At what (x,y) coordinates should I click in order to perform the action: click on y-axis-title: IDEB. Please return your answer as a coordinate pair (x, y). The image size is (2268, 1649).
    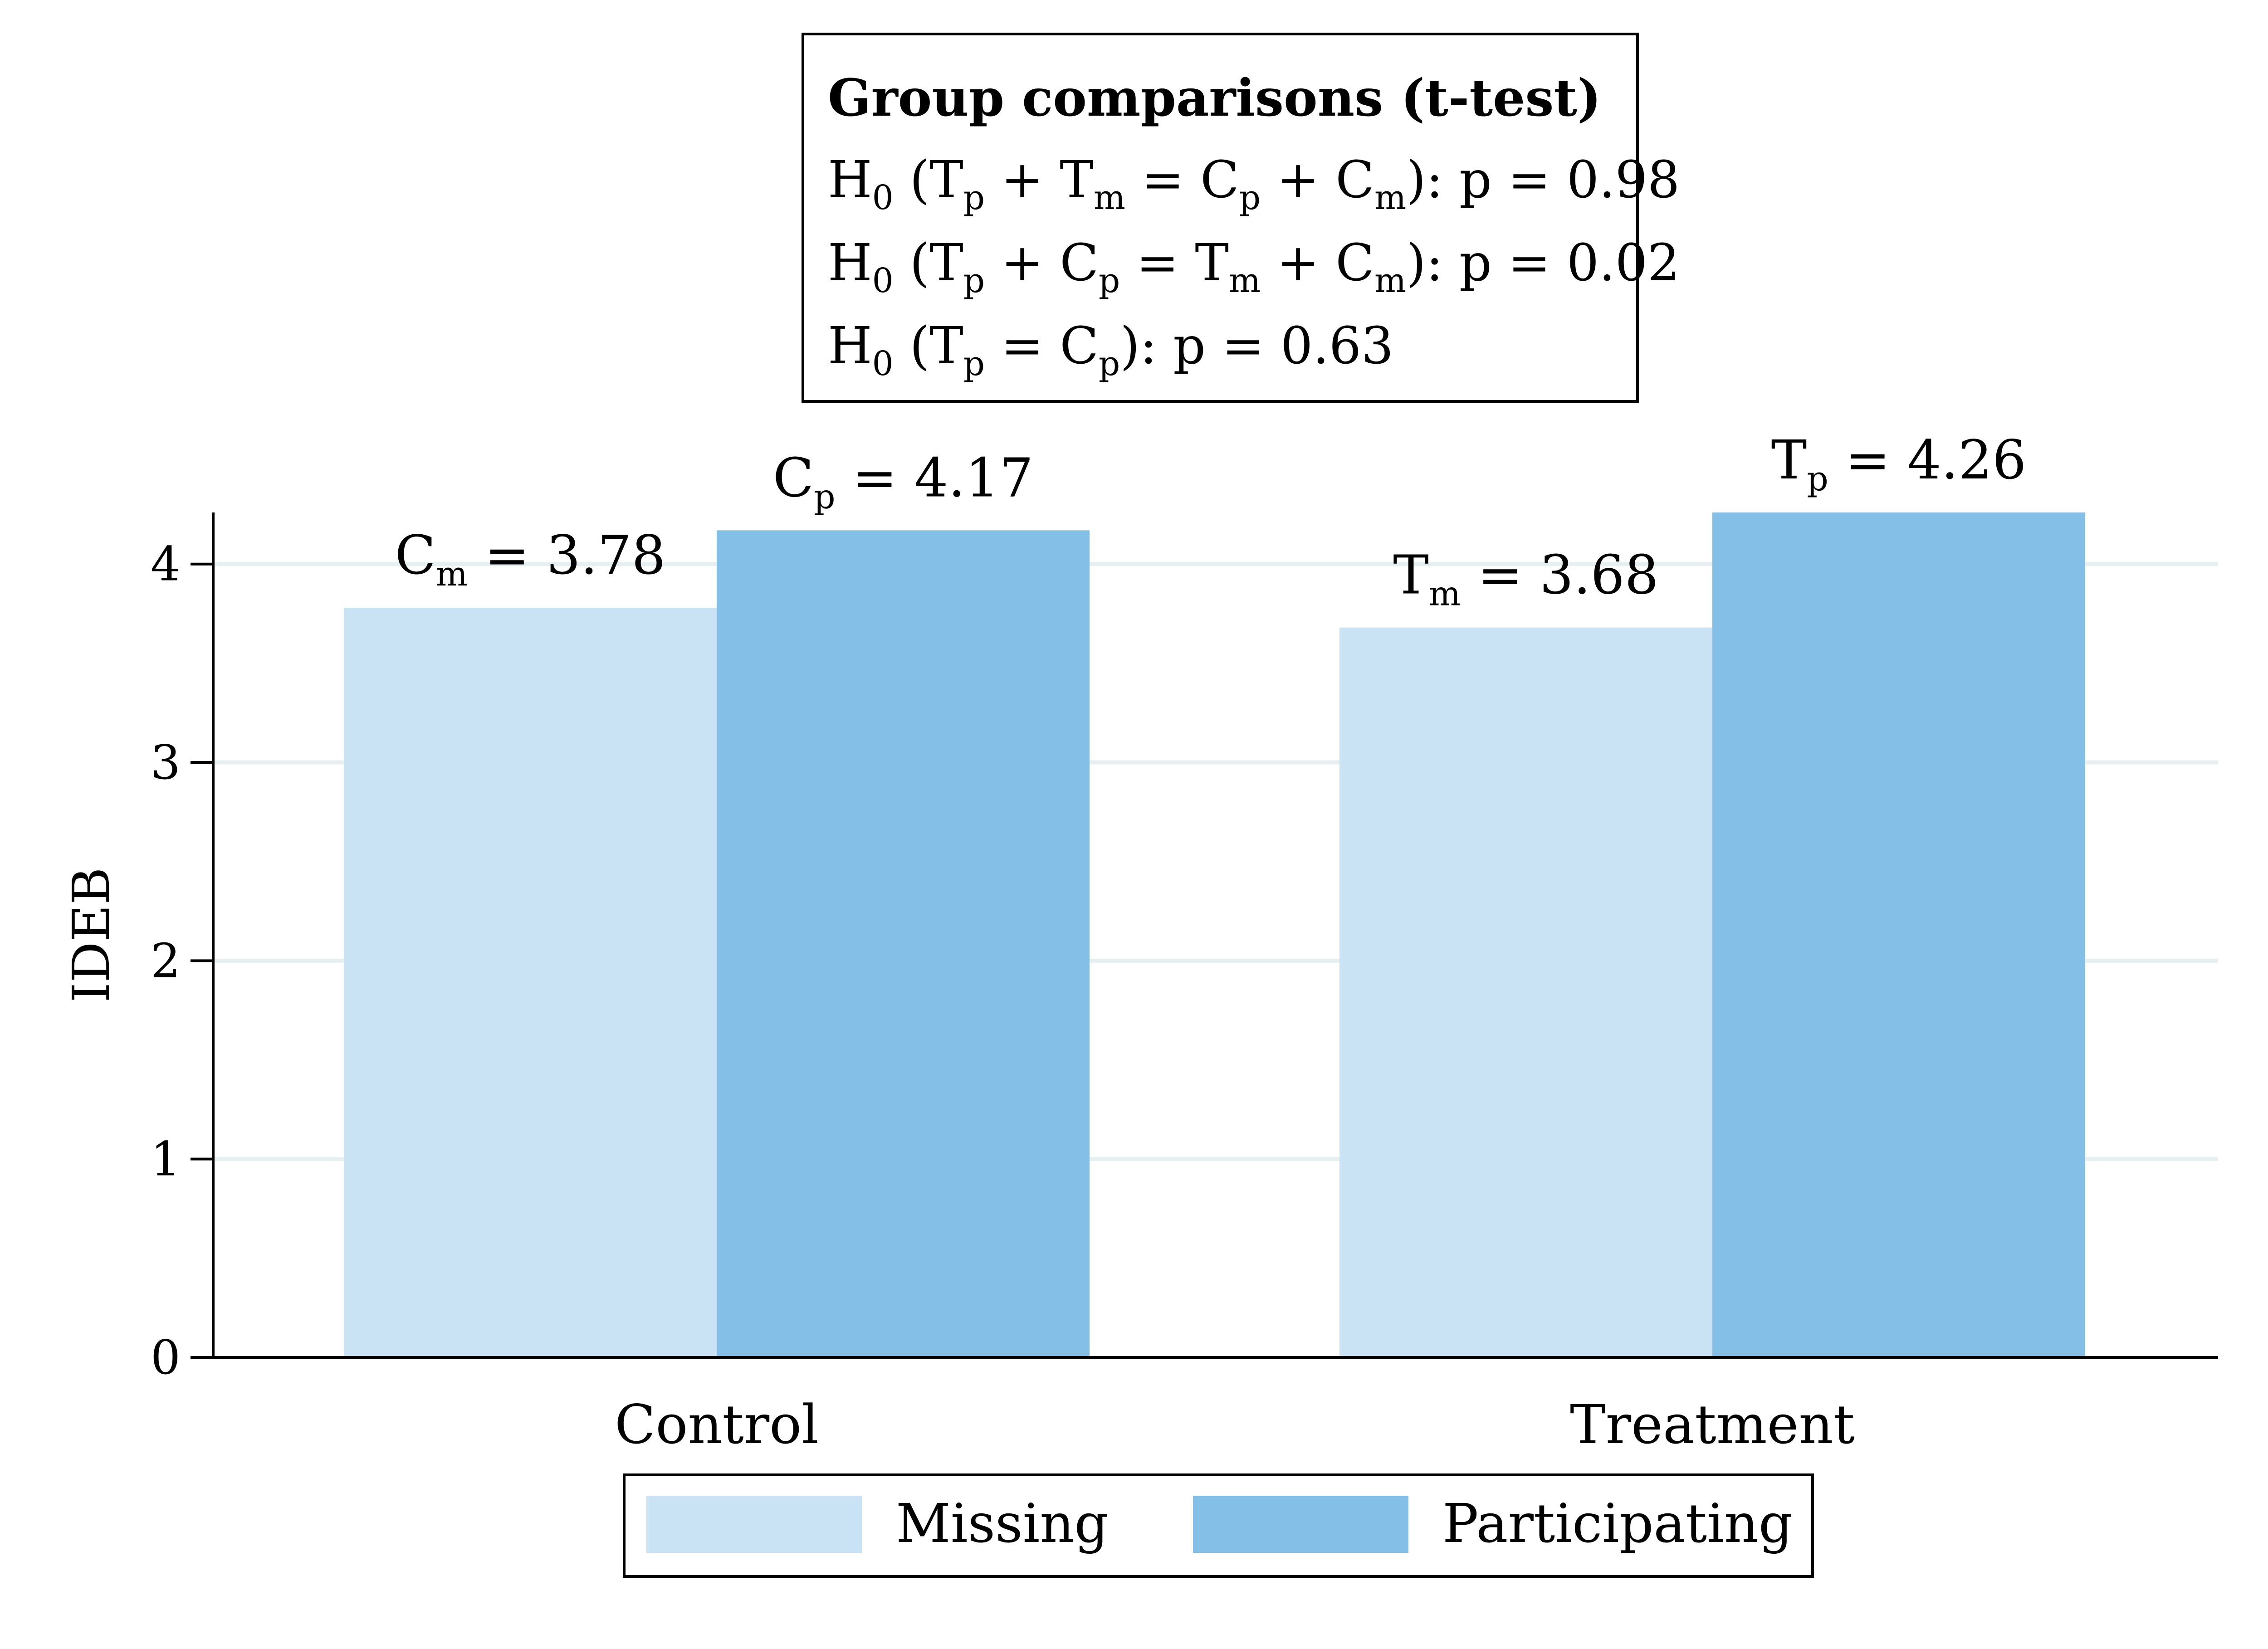
    Looking at the image, I should click on (92, 935).